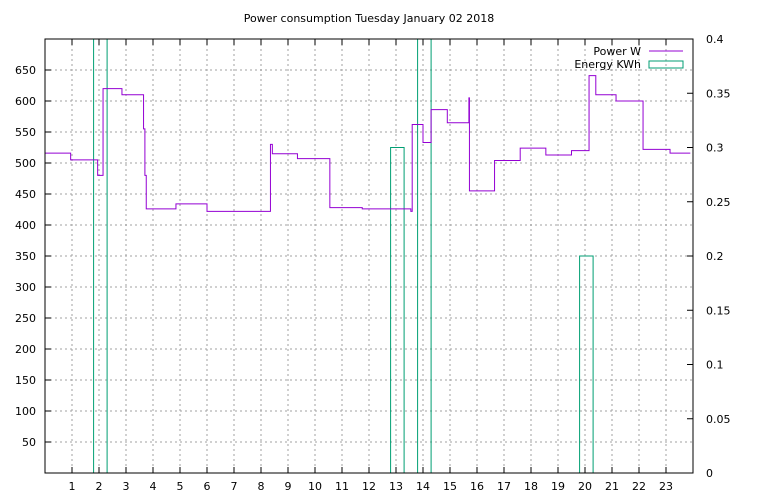 The height and width of the screenshot is (500, 768). What do you see at coordinates (423, 486) in the screenshot?
I see `x-tick-label: 14` at bounding box center [423, 486].